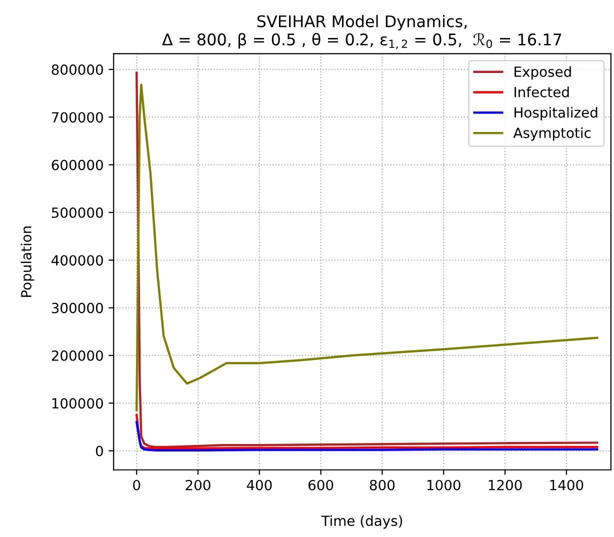  Describe the element at coordinates (567, 485) in the screenshot. I see `x-tick-label: 1400` at that location.